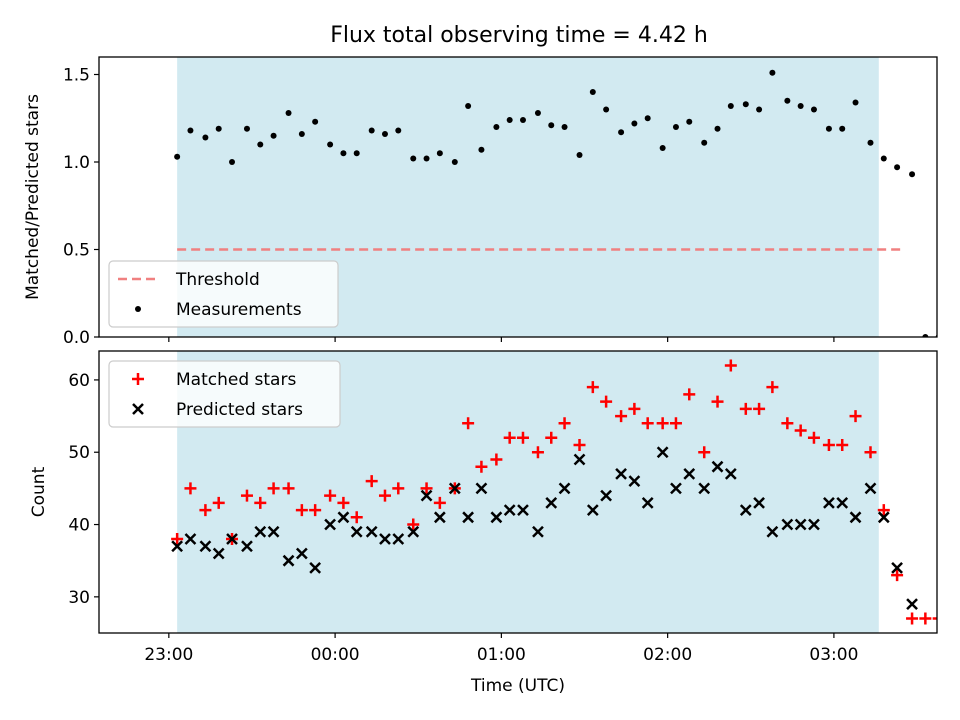 This screenshot has width=960, height=720. Describe the element at coordinates (76, 338) in the screenshot. I see `y-tick-label: 0.0` at that location.